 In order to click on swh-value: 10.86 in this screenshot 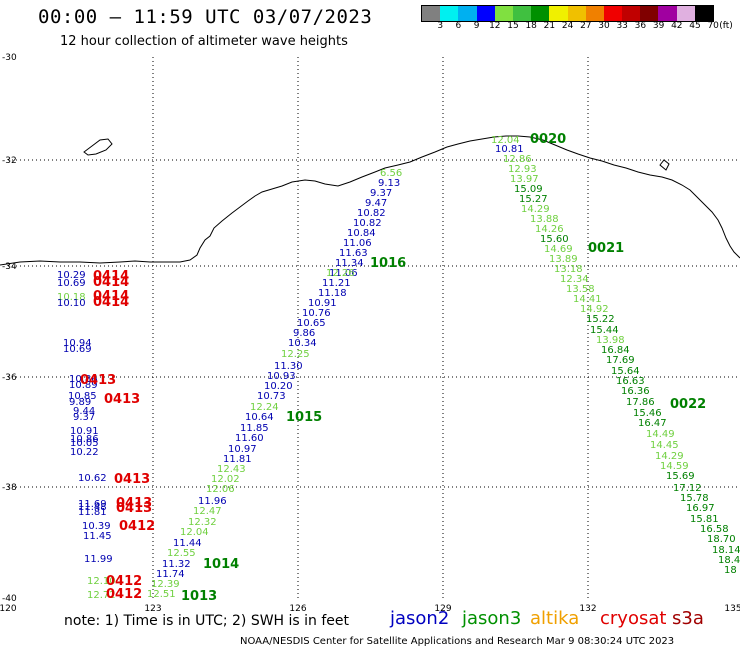, I will do `click(84, 439)`.